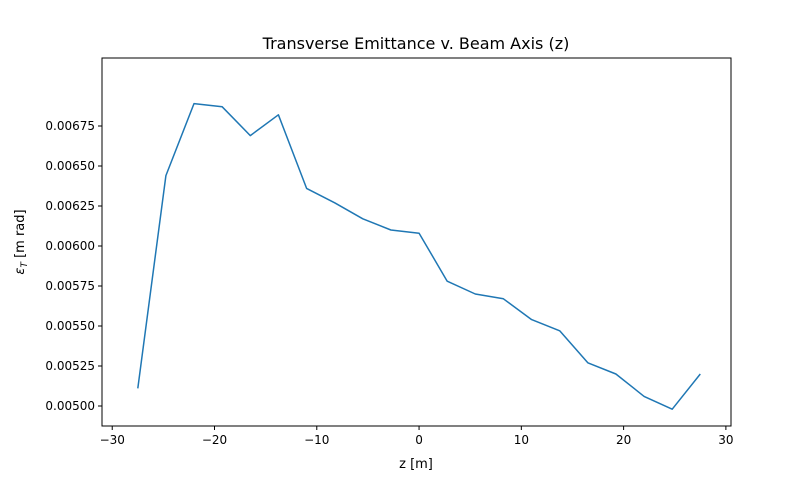 The height and width of the screenshot is (480, 811). Describe the element at coordinates (70, 126) in the screenshot. I see `y-tick-label: 0.00675` at that location.